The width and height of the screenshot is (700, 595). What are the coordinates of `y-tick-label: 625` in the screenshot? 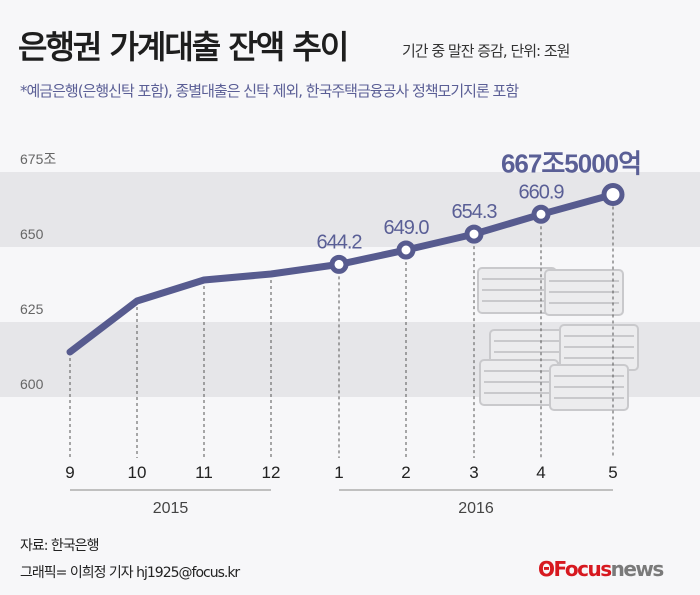 It's located at (32, 309).